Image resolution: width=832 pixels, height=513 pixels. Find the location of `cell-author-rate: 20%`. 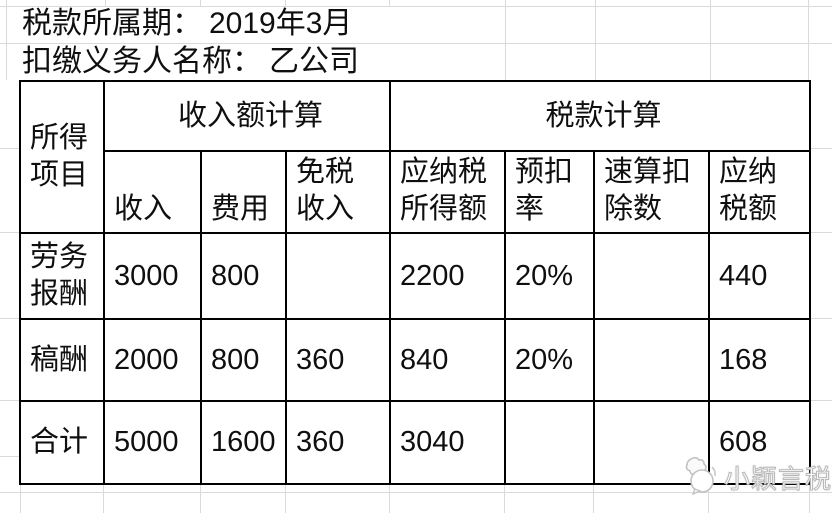

cell-author-rate: 20% is located at coordinates (549, 360).